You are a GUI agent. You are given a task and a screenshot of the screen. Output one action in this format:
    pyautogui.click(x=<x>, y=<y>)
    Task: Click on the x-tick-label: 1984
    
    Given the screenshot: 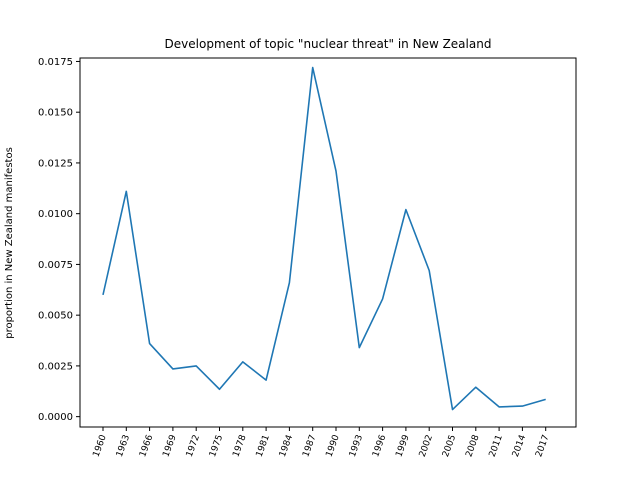 What is the action you would take?
    pyautogui.click(x=286, y=445)
    